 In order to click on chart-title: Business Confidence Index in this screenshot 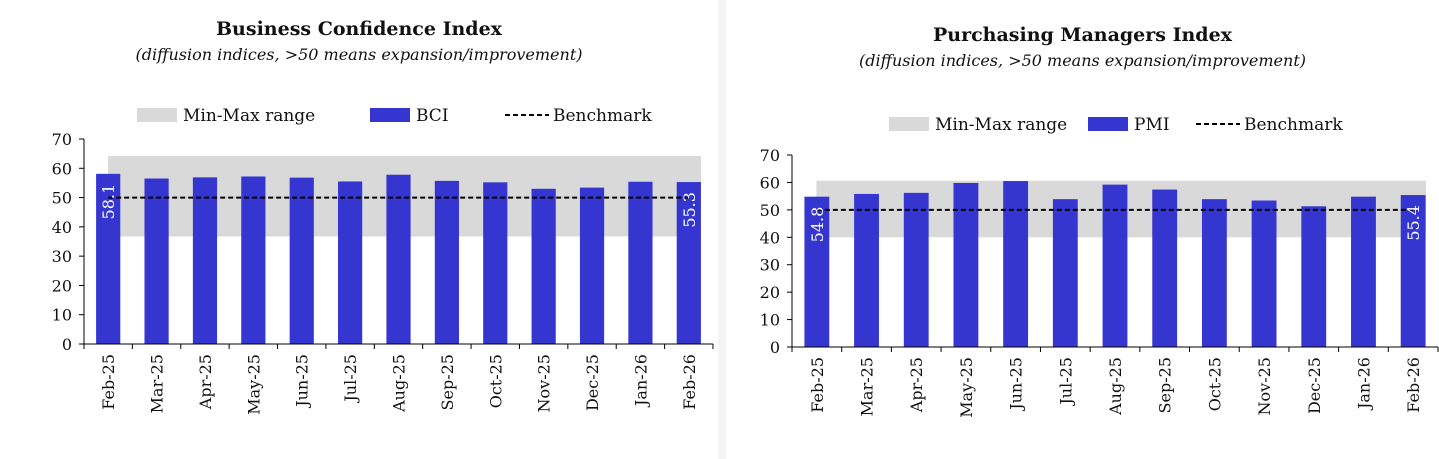, I will do `click(359, 29)`.